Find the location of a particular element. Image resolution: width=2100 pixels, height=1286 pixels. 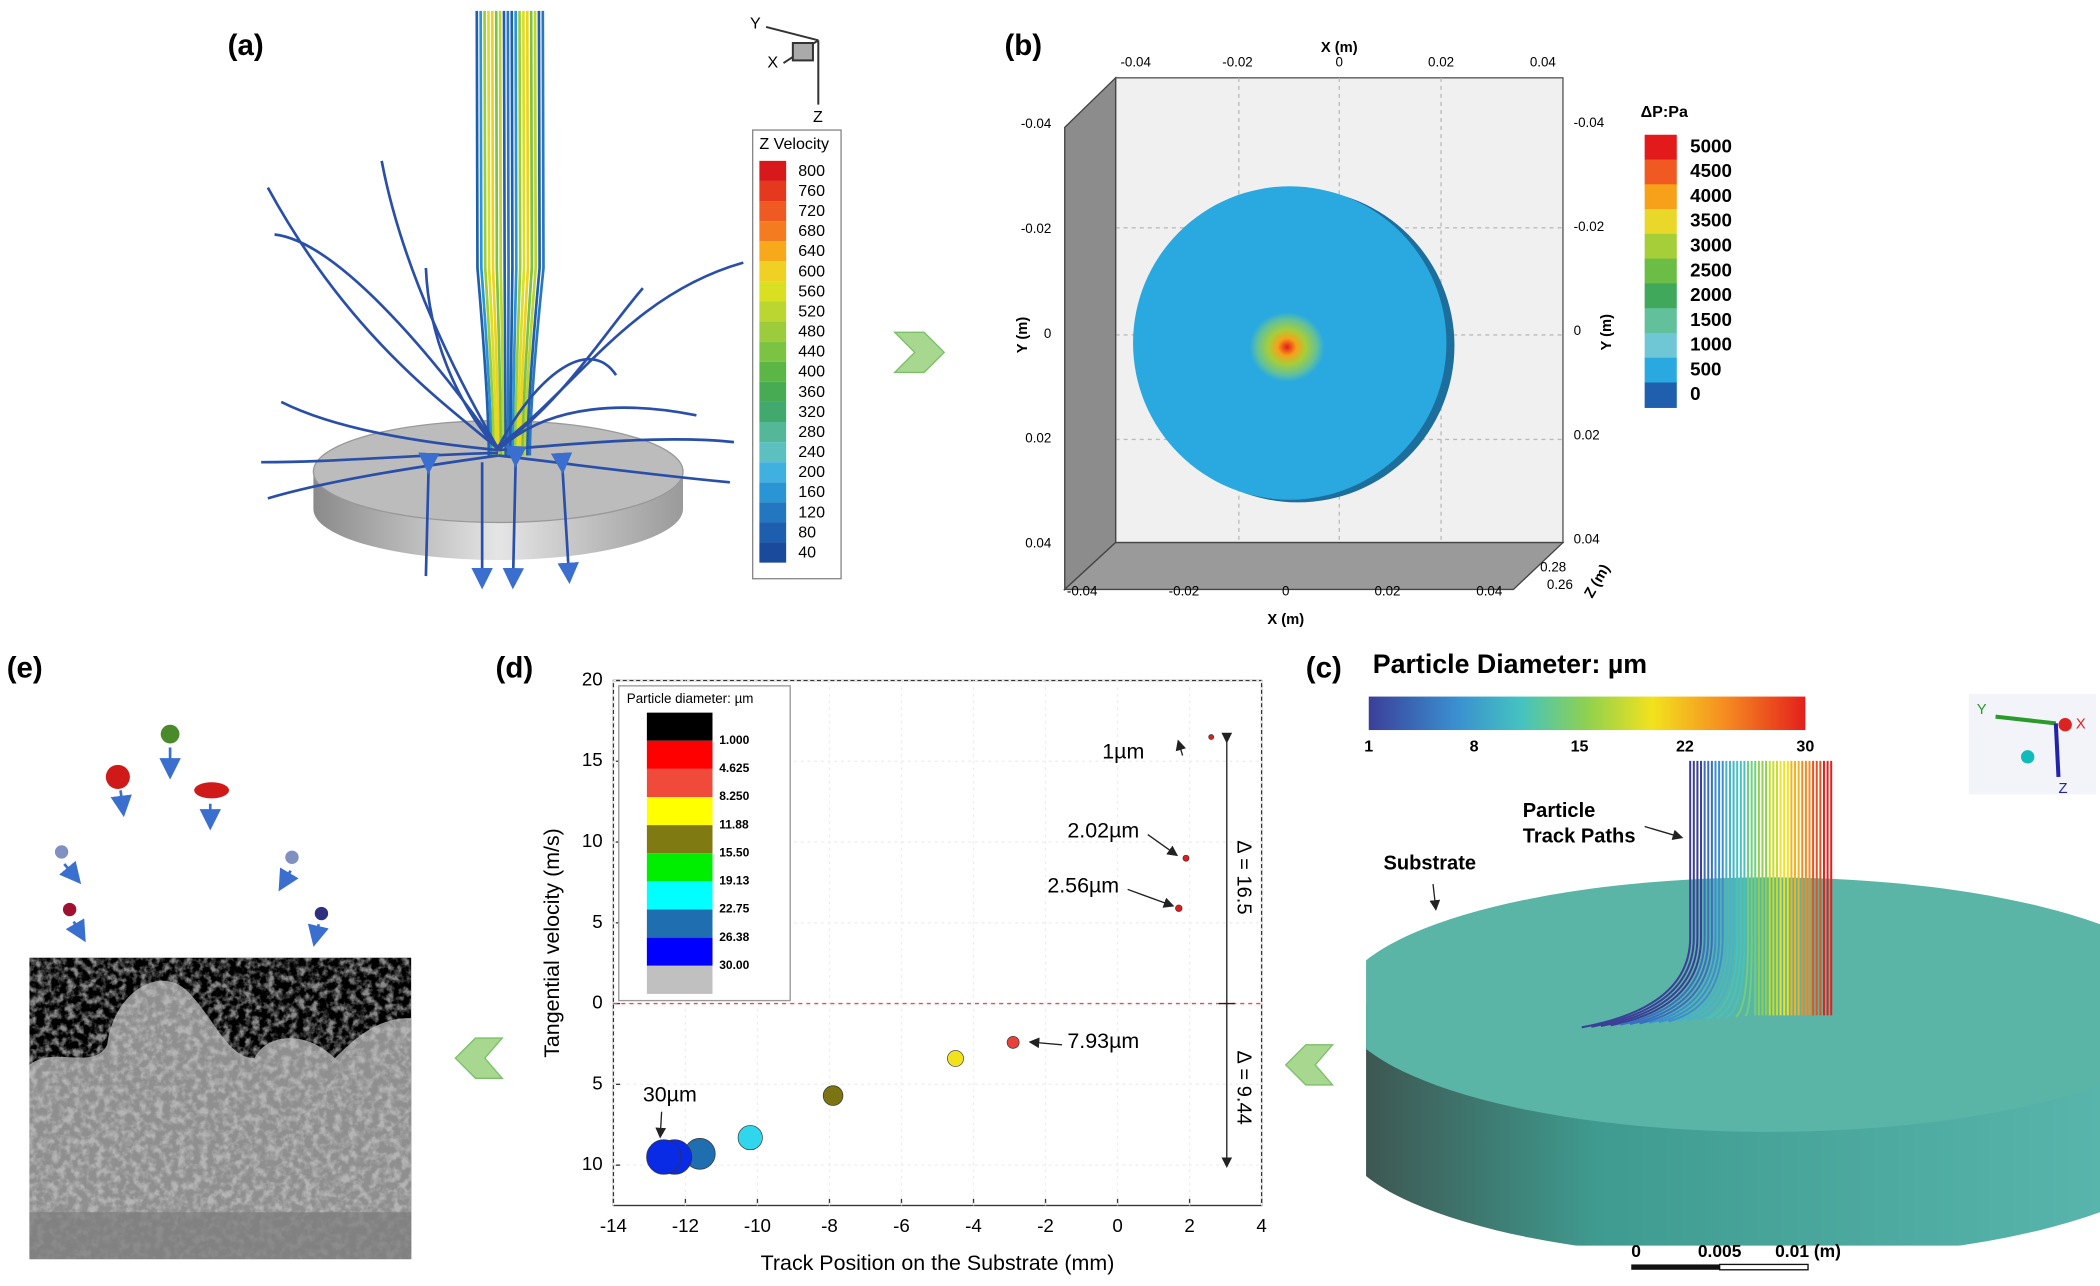

y-tick-label: 10 is located at coordinates (592, 840).